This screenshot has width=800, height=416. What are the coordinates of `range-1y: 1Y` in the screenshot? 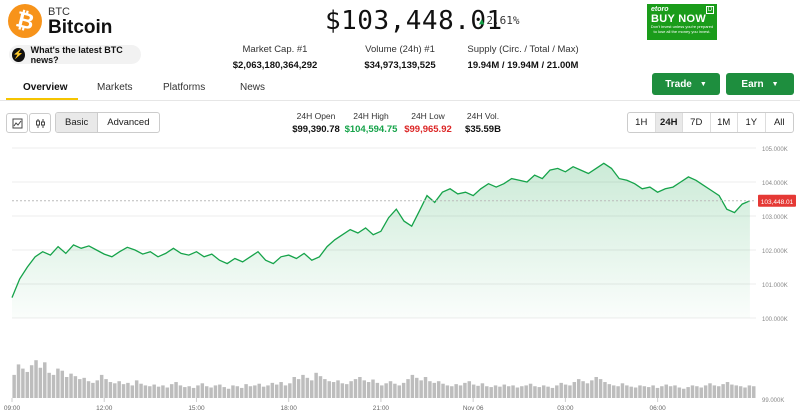 It's located at (752, 122).